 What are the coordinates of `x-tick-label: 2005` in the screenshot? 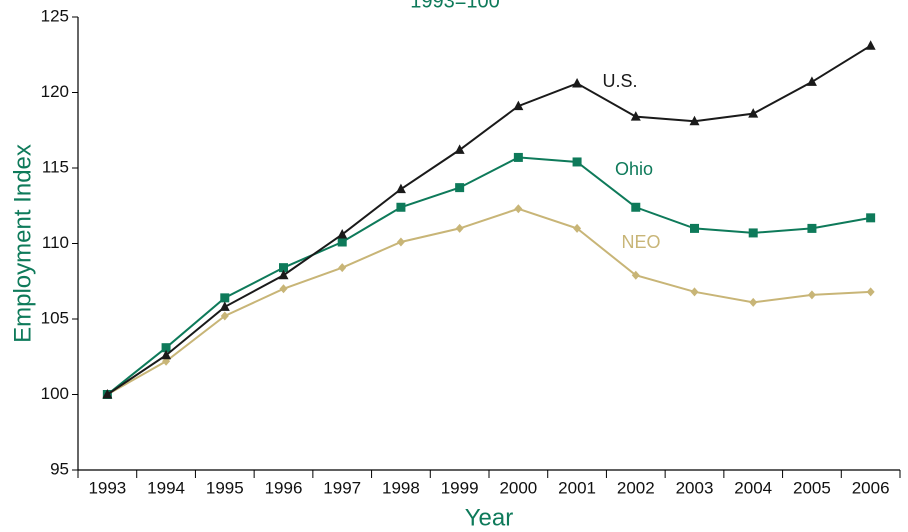 It's located at (812, 487).